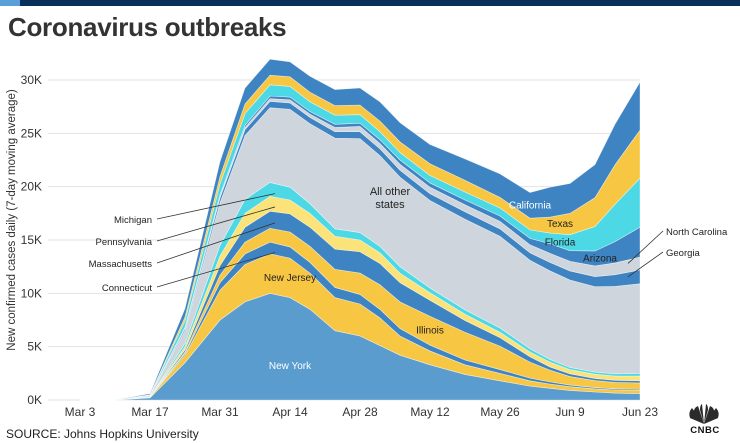  What do you see at coordinates (390, 192) in the screenshot?
I see `series-label: All other` at bounding box center [390, 192].